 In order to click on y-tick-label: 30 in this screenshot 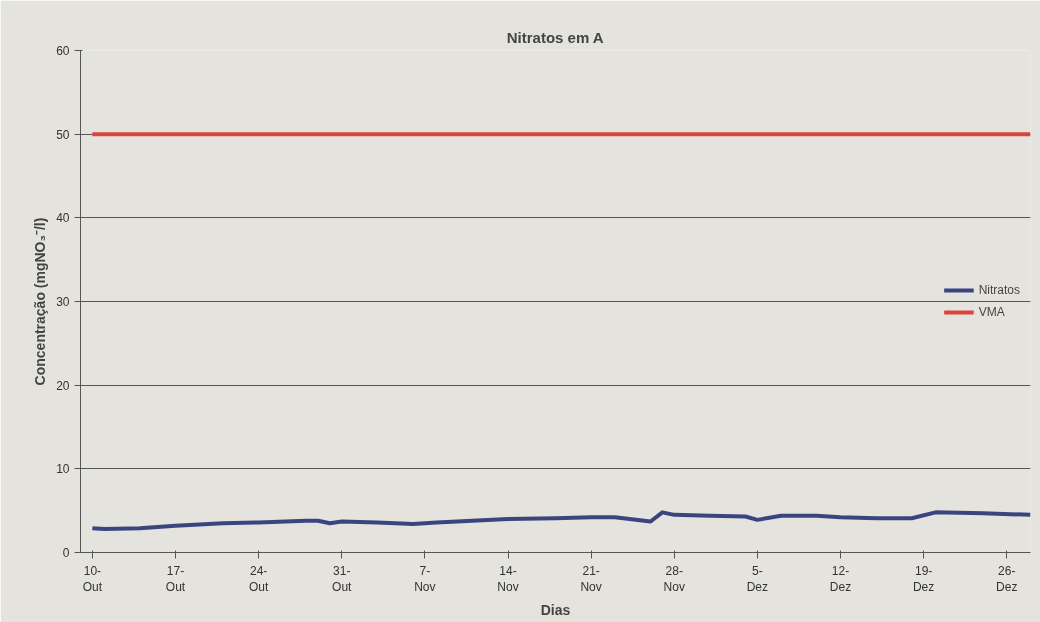, I will do `click(63, 302)`.